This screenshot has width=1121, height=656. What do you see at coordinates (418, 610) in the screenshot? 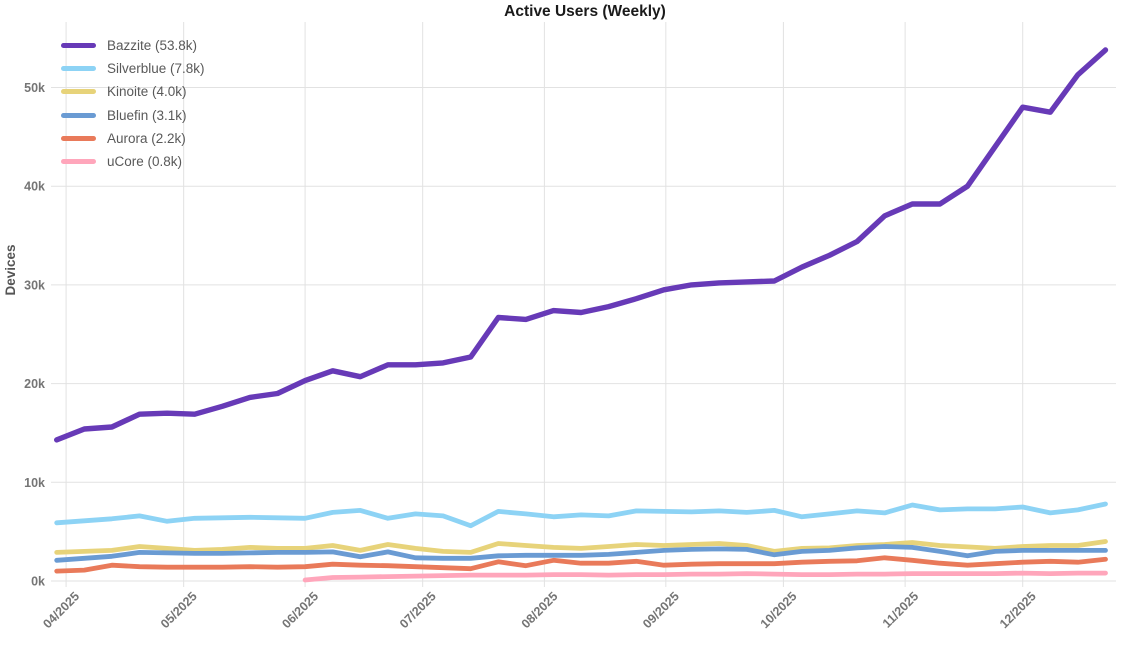
I see `x-tick-label: 07/2025` at bounding box center [418, 610].